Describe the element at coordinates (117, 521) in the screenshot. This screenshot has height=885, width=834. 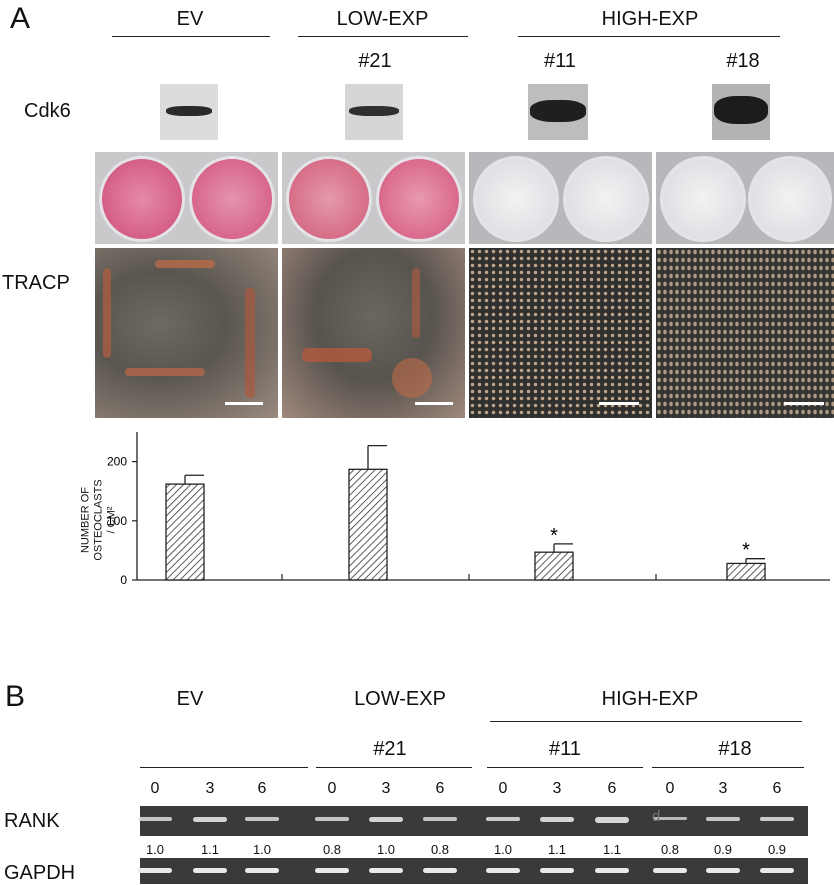
I see `y-tick-label-1: 100` at that location.